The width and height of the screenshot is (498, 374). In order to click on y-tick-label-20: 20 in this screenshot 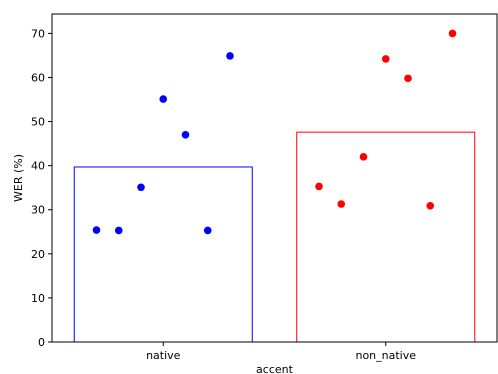, I will do `click(38, 254)`.